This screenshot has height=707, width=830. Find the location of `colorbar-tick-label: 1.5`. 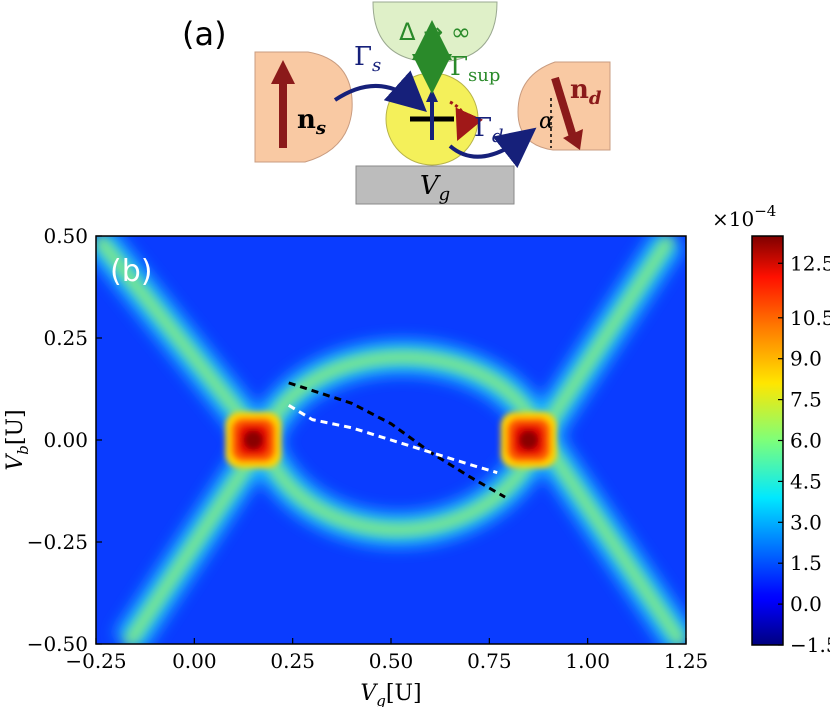

colorbar-tick-label: 1.5 is located at coordinates (806, 563).